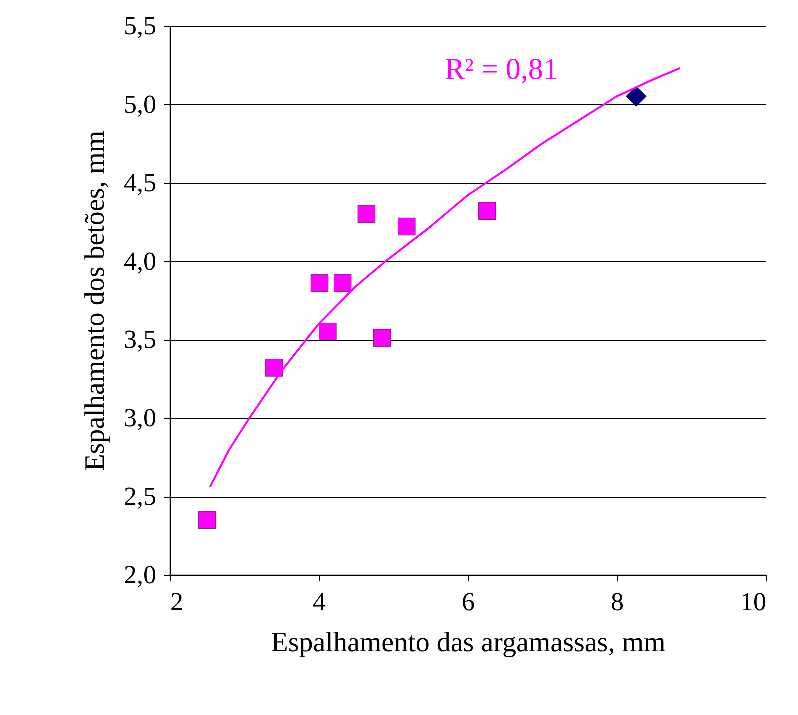 The height and width of the screenshot is (715, 798). Describe the element at coordinates (140, 497) in the screenshot. I see `y-tick-label: 2,5` at that location.